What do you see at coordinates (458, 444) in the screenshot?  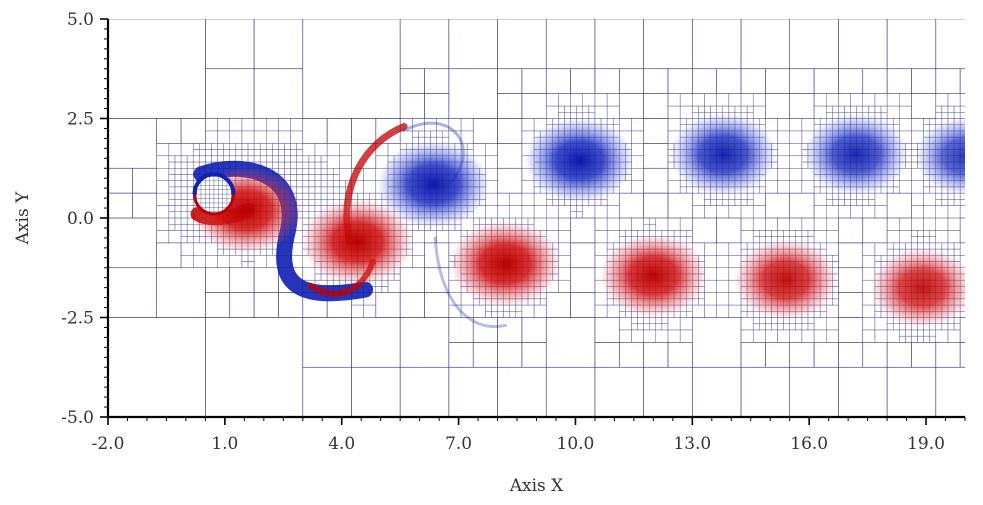 I see `x-tick-label: 7.0` at bounding box center [458, 444].